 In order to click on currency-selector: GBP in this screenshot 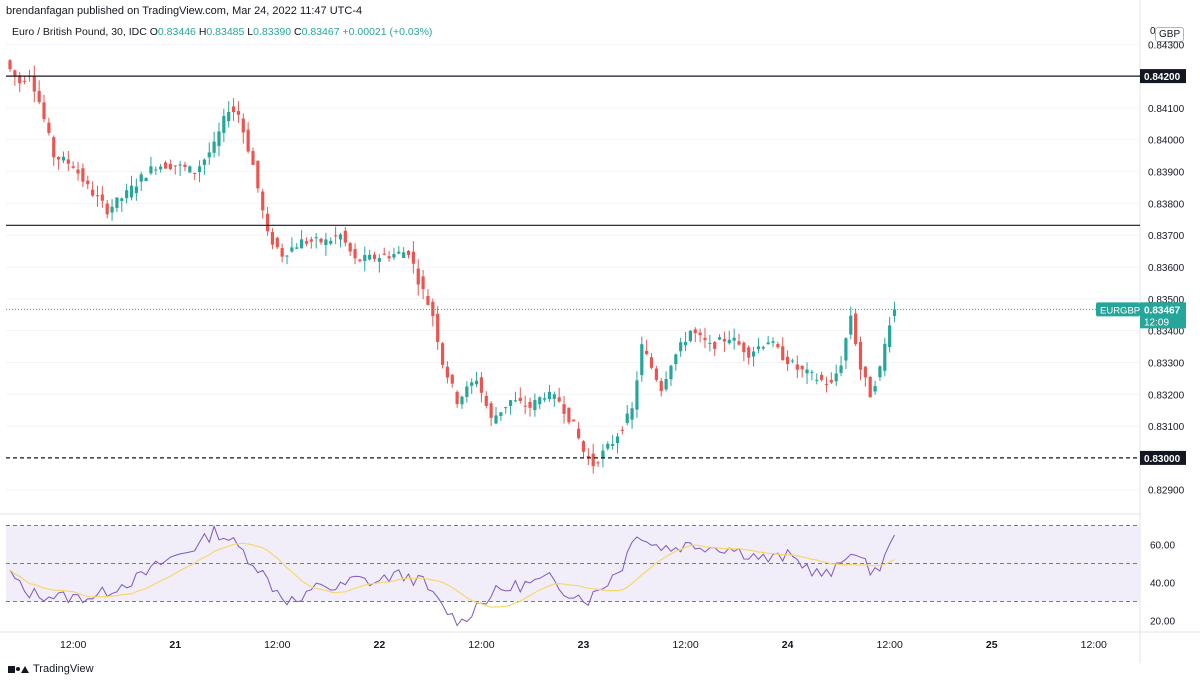, I will do `click(1170, 34)`.